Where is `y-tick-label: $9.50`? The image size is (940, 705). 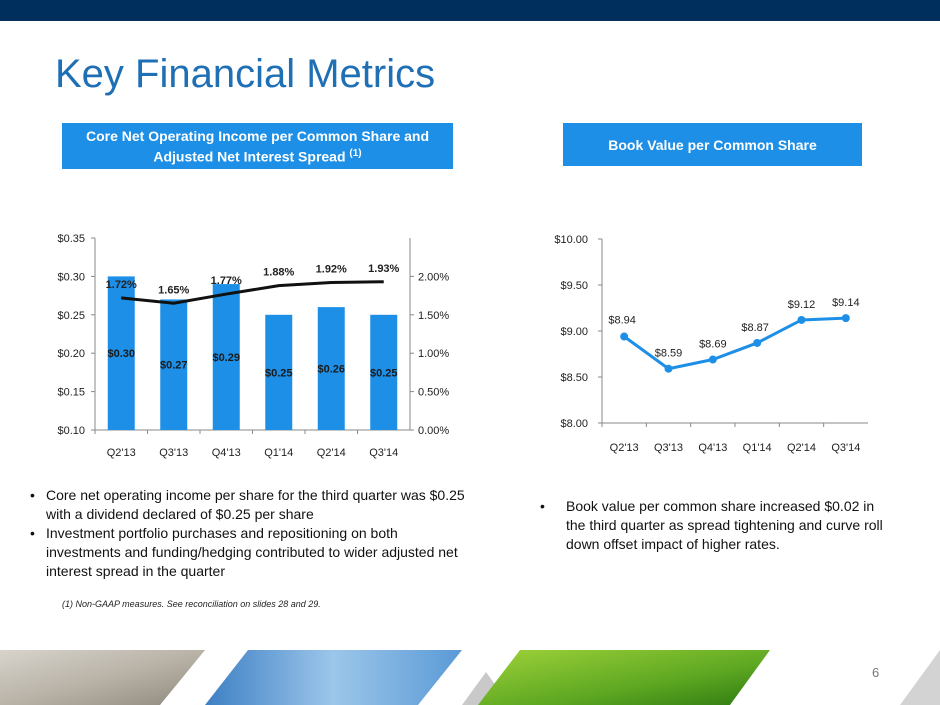 y-tick-label: $9.50 is located at coordinates (574, 286).